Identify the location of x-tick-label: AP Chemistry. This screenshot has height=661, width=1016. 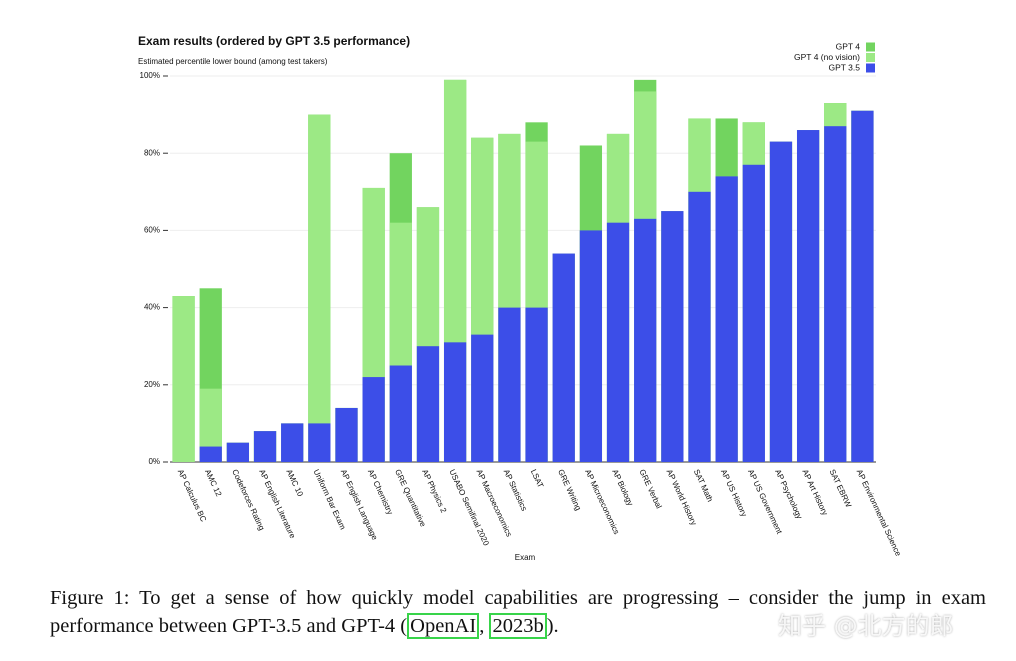
(380, 492).